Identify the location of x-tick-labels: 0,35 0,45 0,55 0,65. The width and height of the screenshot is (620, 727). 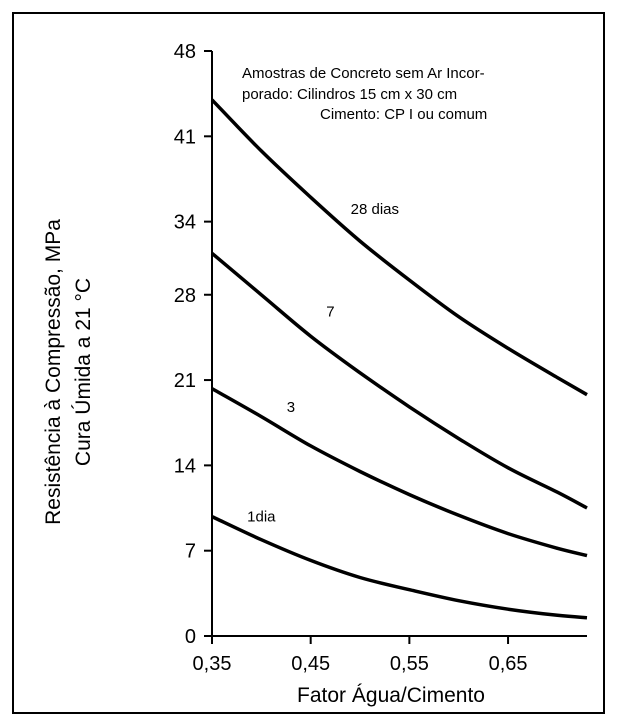
(360, 664).